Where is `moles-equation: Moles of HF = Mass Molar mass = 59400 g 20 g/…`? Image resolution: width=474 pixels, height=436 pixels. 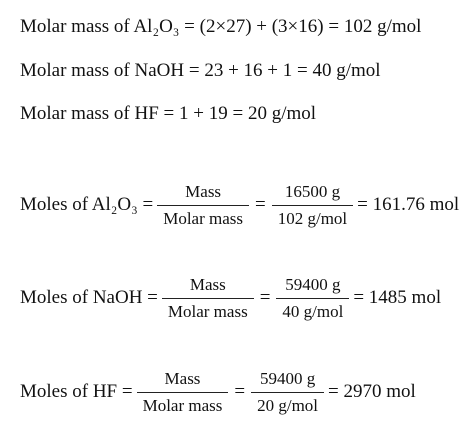
moles-equation: Moles of HF = Mass Molar mass = 59400 g 20 g/… is located at coordinates (218, 392).